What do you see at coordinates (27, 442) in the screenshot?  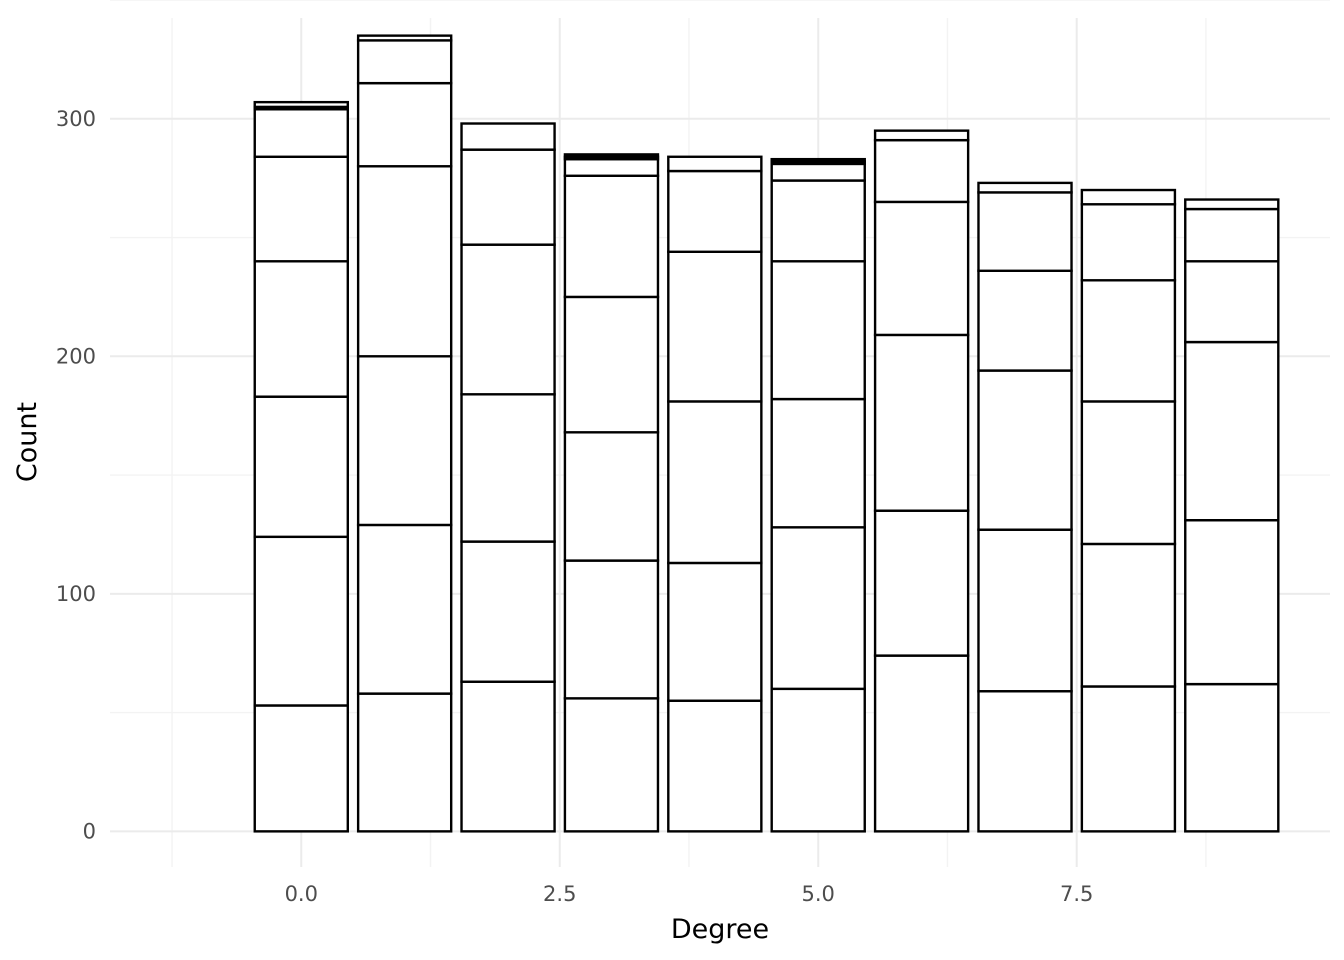 I see `y-axis-title: Count` at bounding box center [27, 442].